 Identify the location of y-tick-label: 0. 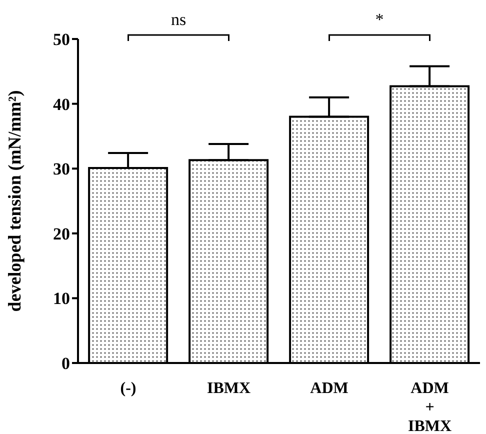
(66, 364).